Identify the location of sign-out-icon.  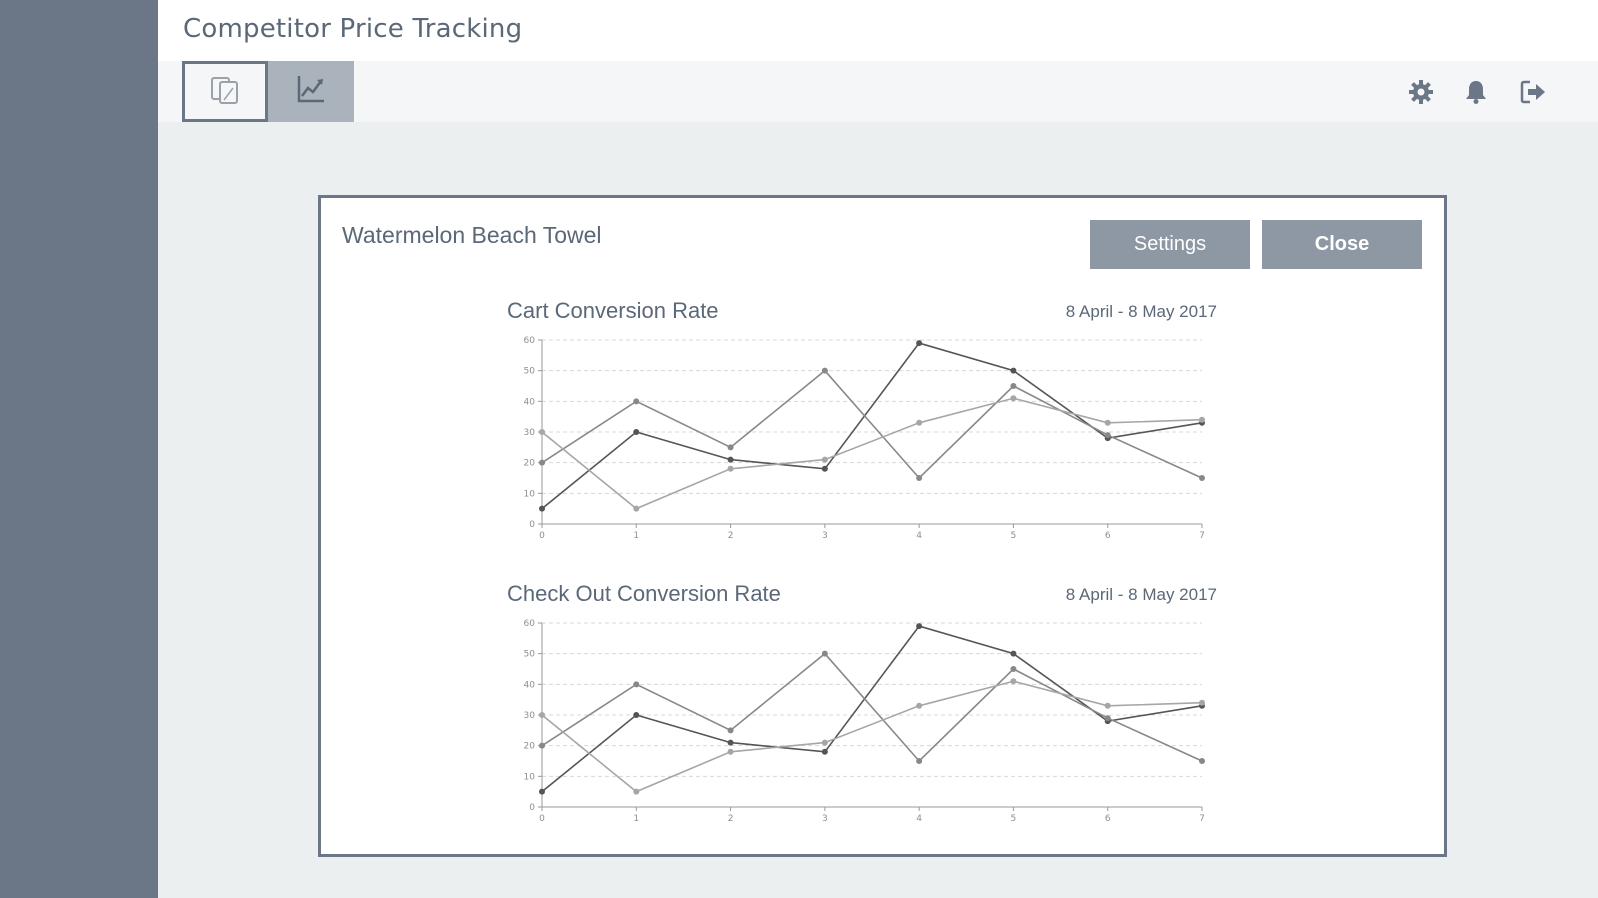
(1533, 92).